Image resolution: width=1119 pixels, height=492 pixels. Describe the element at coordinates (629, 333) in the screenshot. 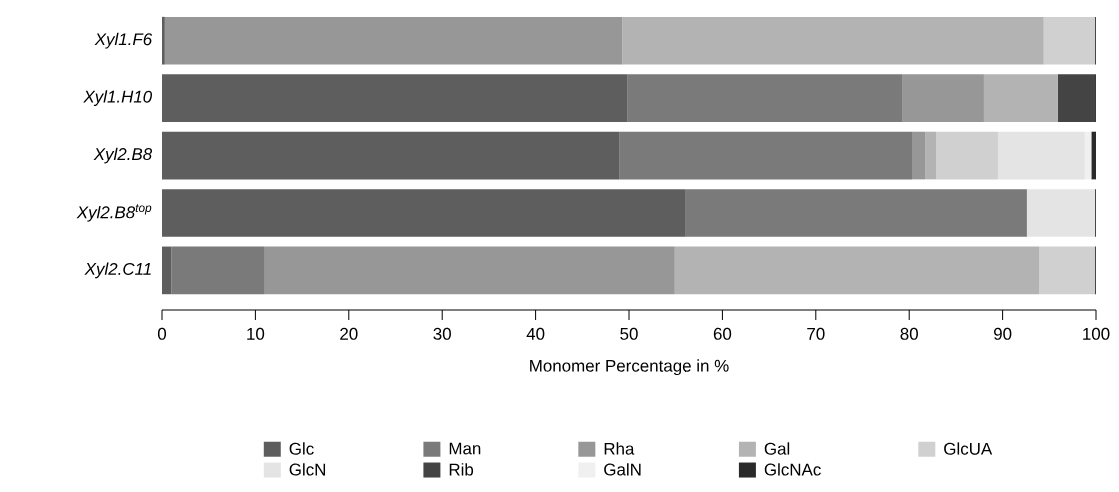

I see `x-tick-label: 50` at that location.